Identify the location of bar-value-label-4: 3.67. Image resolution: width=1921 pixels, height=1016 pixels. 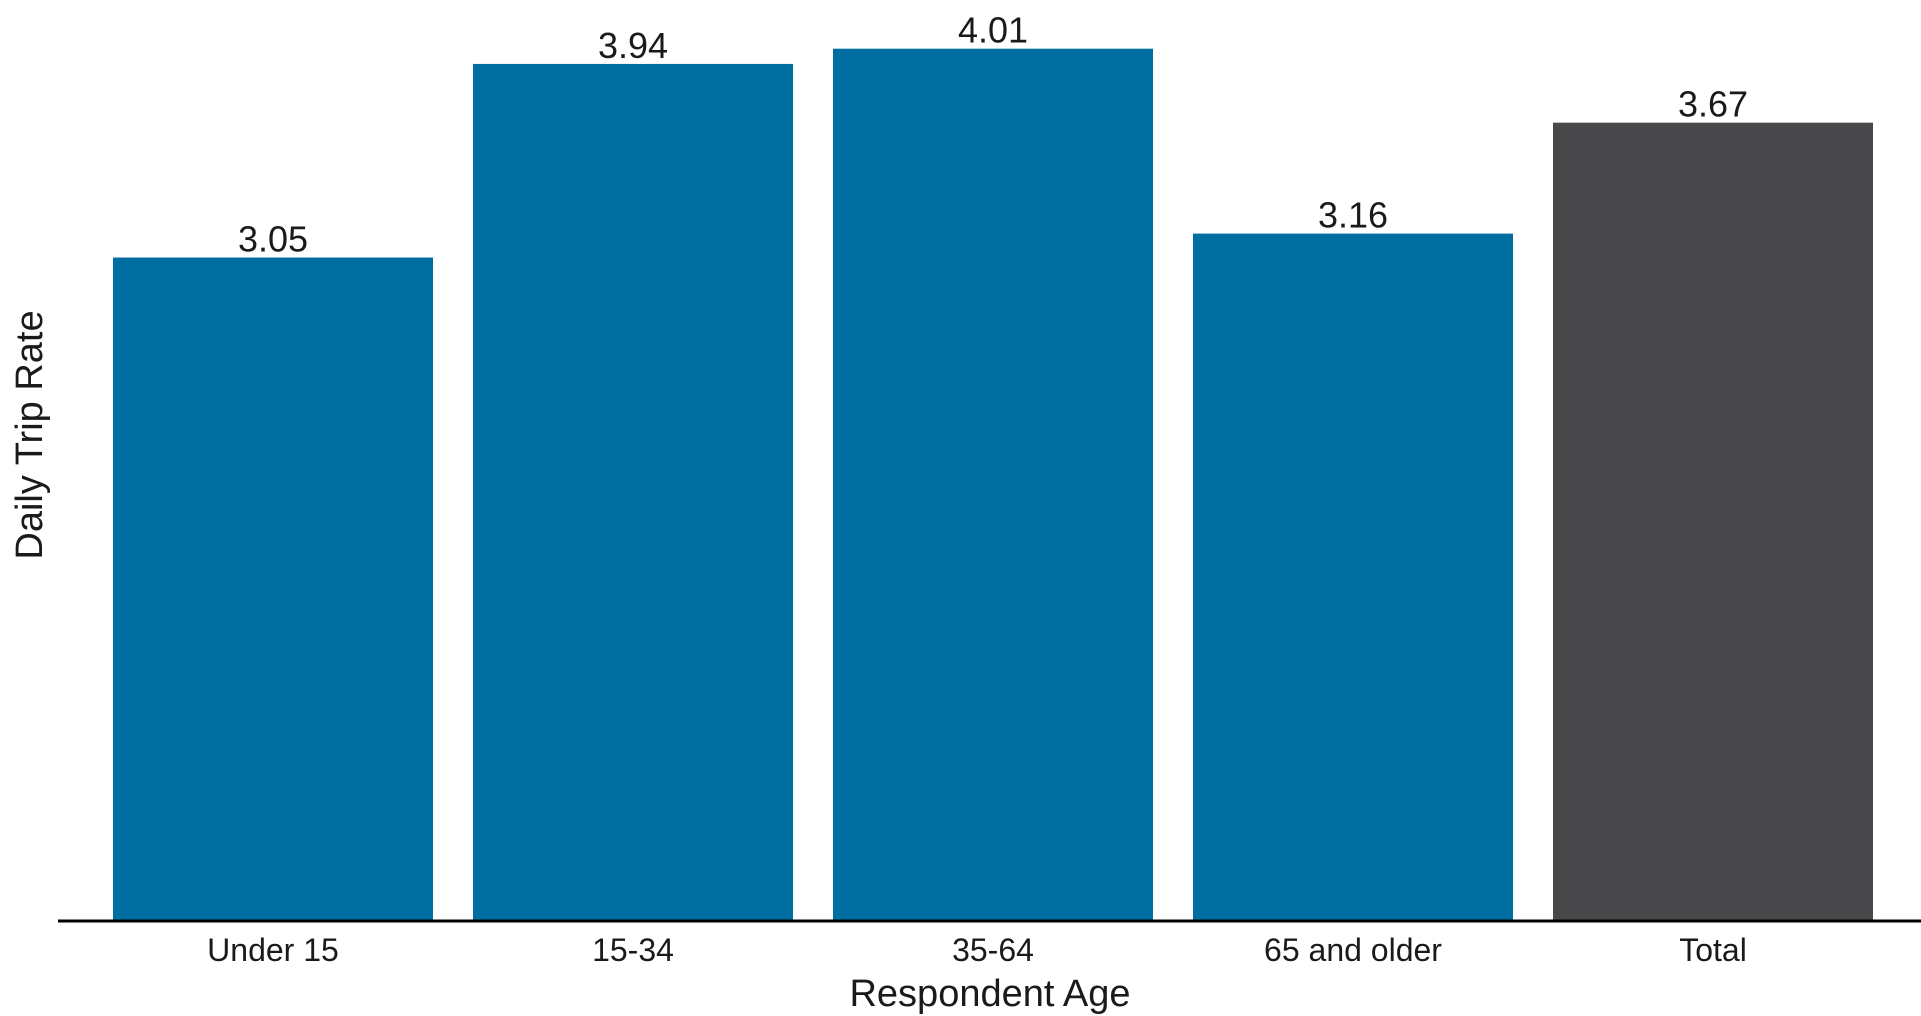
(1713, 104).